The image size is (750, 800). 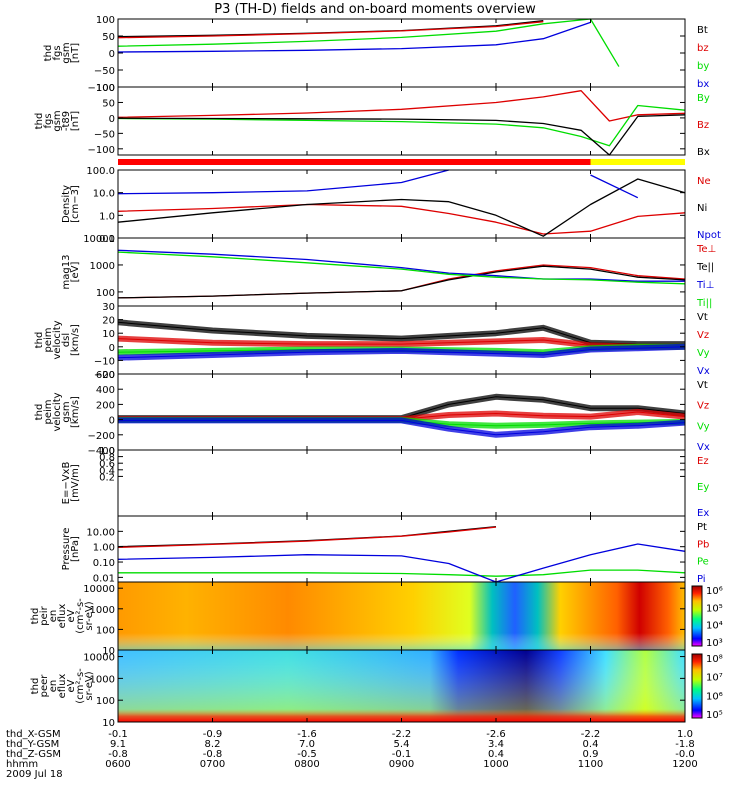 I want to click on y-tick-label: −10, so click(x=104, y=361).